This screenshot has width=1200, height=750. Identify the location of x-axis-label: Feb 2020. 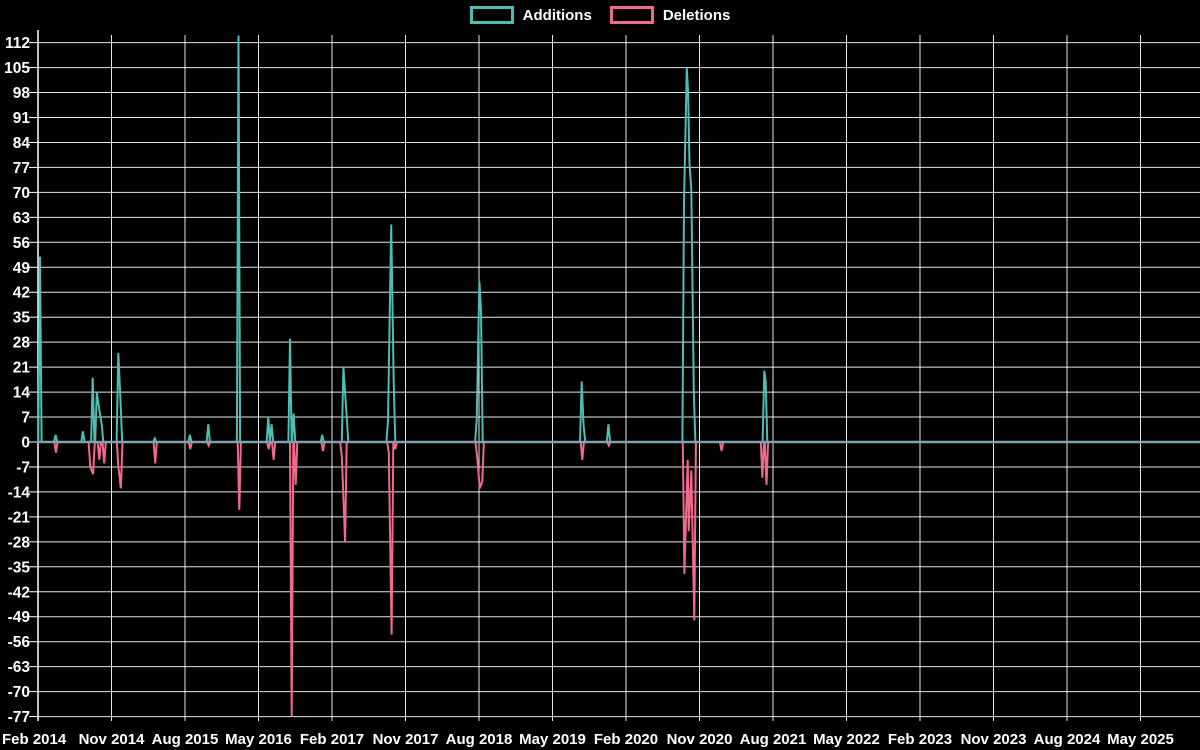
(626, 739).